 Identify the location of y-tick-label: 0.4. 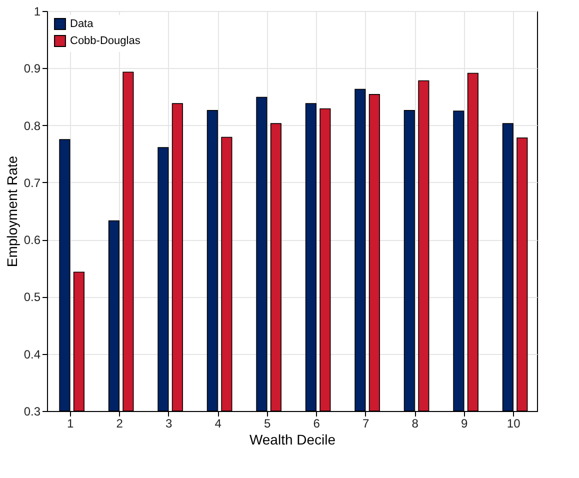
(32, 354).